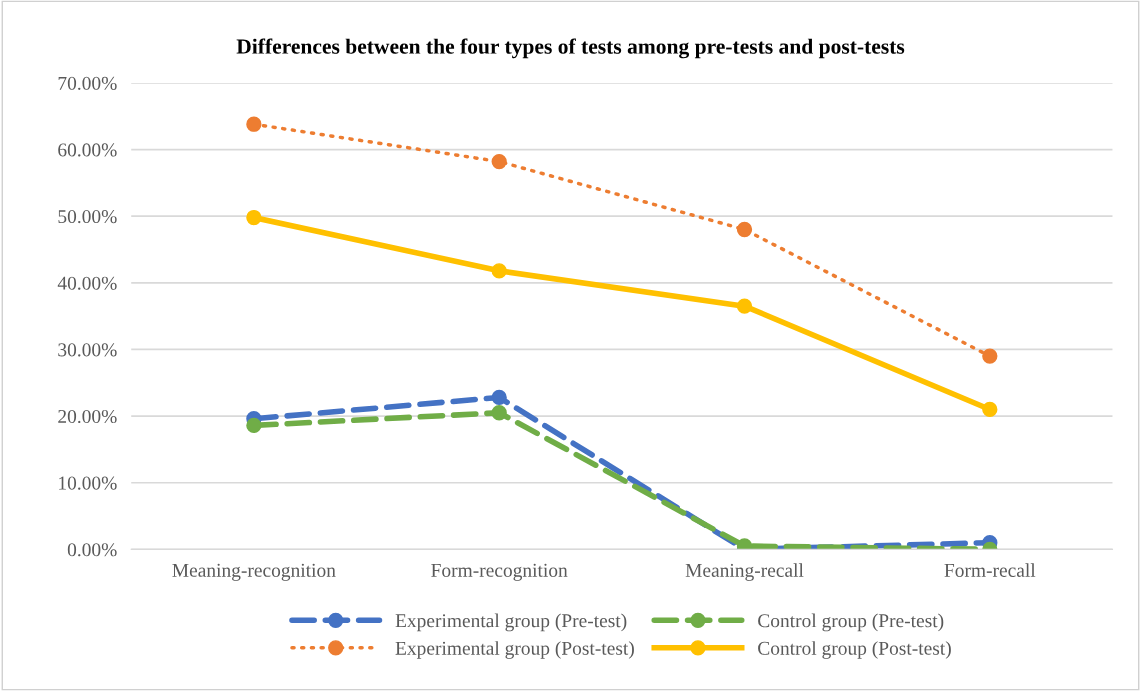 The image size is (1141, 691). What do you see at coordinates (851, 622) in the screenshot?
I see `legend-label: Control group (Pre-test)` at bounding box center [851, 622].